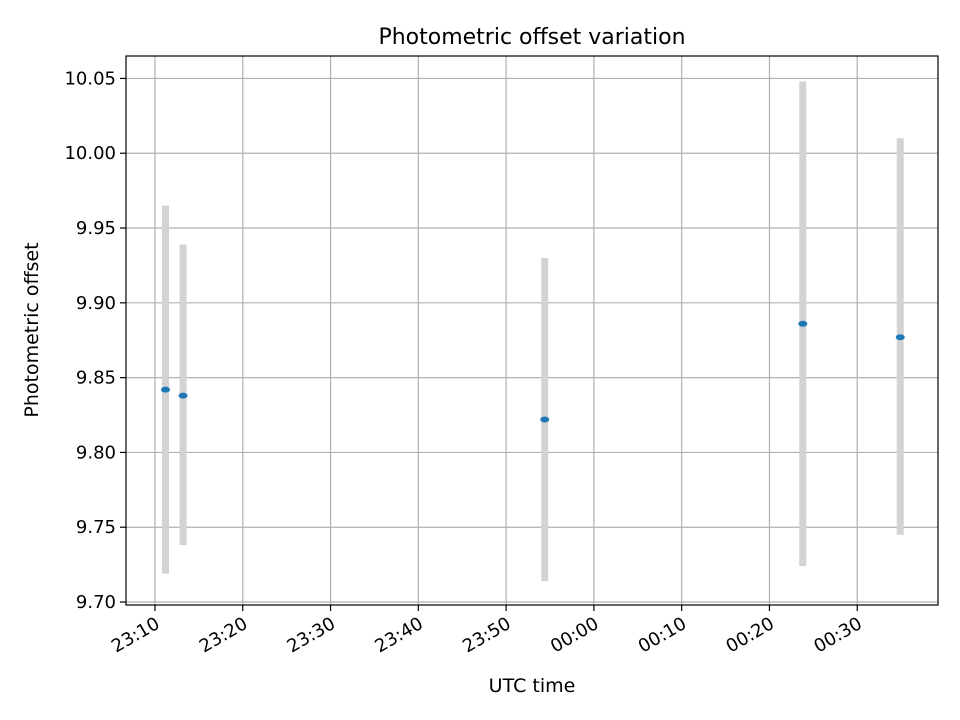 This screenshot has height=720, width=960. I want to click on y-tick-label: 9.95, so click(96, 228).